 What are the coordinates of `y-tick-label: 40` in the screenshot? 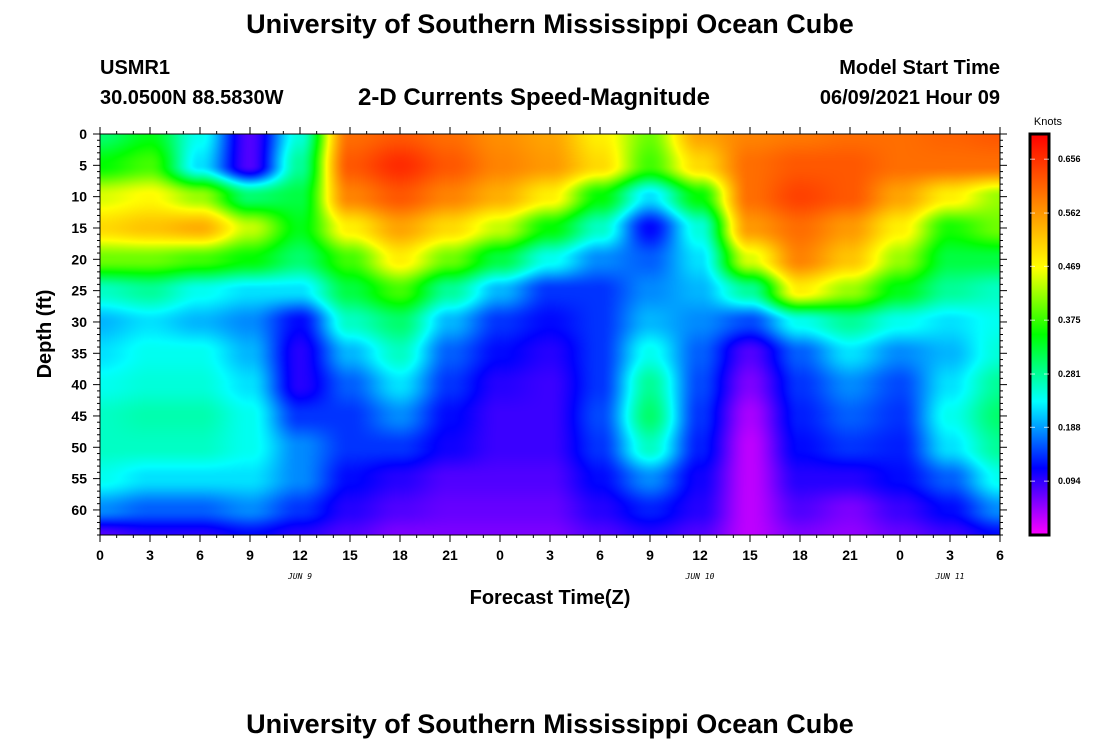 It's located at (79, 385).